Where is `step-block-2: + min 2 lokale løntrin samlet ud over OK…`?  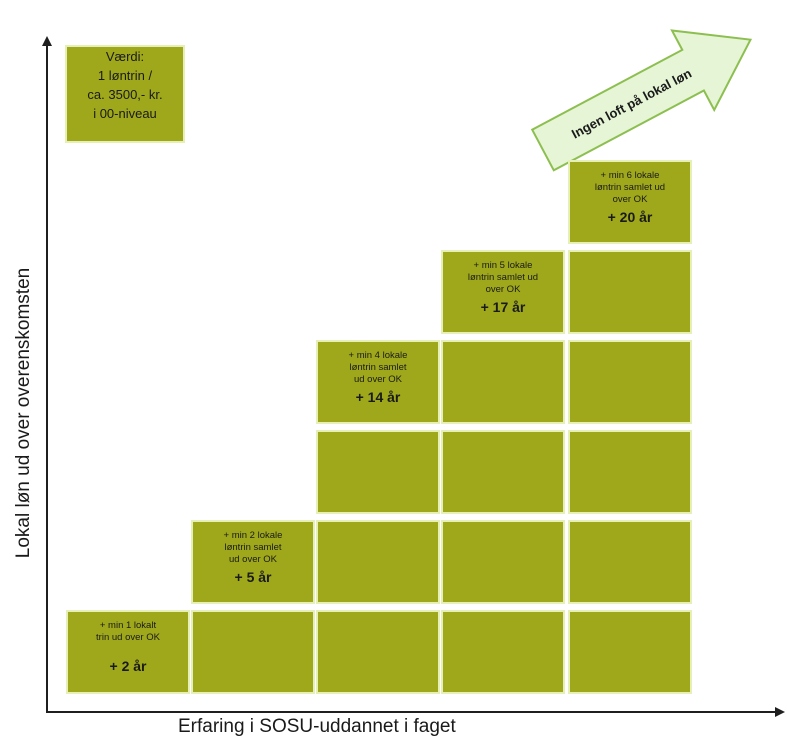 step-block-2: + min 2 lokale løntrin samlet ud over OK… is located at coordinates (253, 562).